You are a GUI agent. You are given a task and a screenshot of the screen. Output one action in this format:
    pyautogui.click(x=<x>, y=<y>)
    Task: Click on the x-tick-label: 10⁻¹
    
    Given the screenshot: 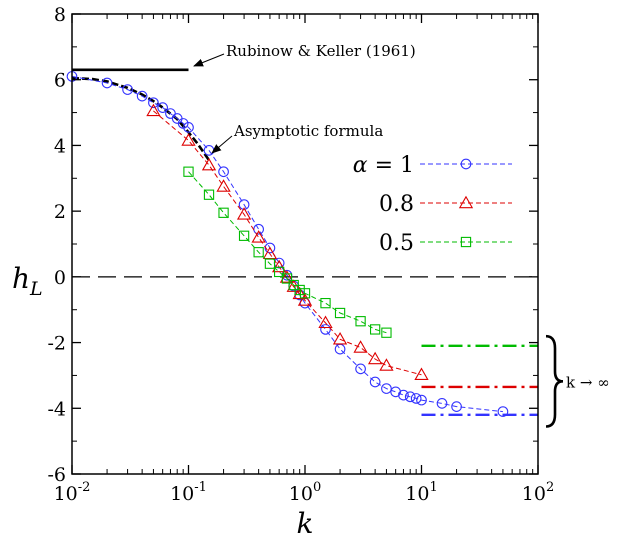 What is the action you would take?
    pyautogui.click(x=188, y=492)
    